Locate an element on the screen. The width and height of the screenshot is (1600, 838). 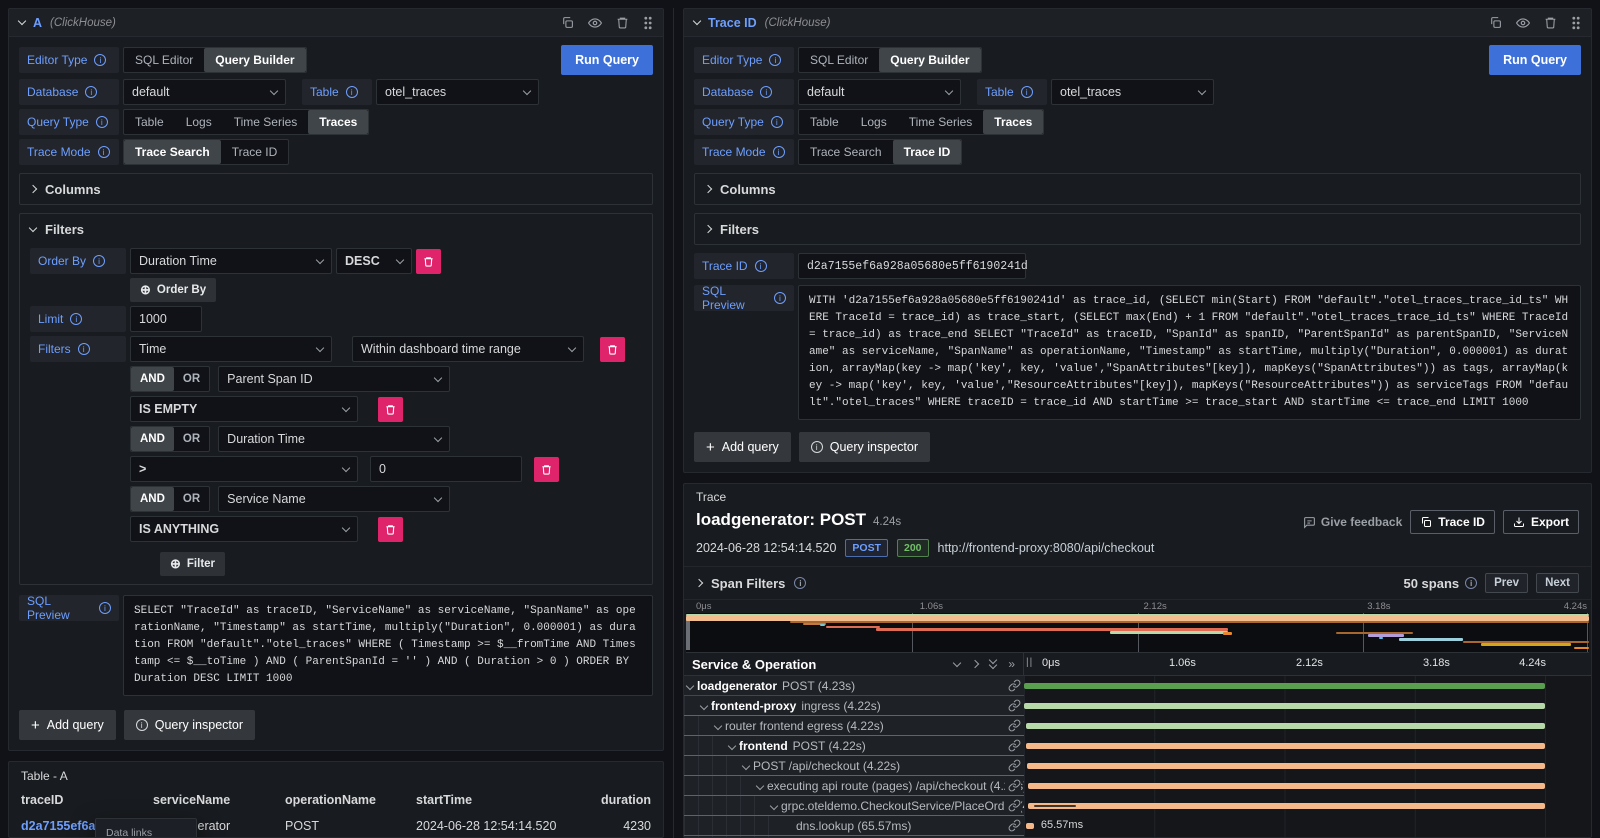
span-row: loadgenerator POST (4.23s) is located at coordinates (1137, 686).